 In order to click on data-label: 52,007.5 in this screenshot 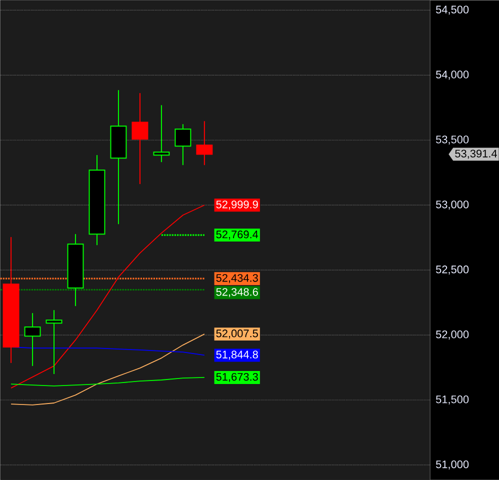, I will do `click(237, 334)`.